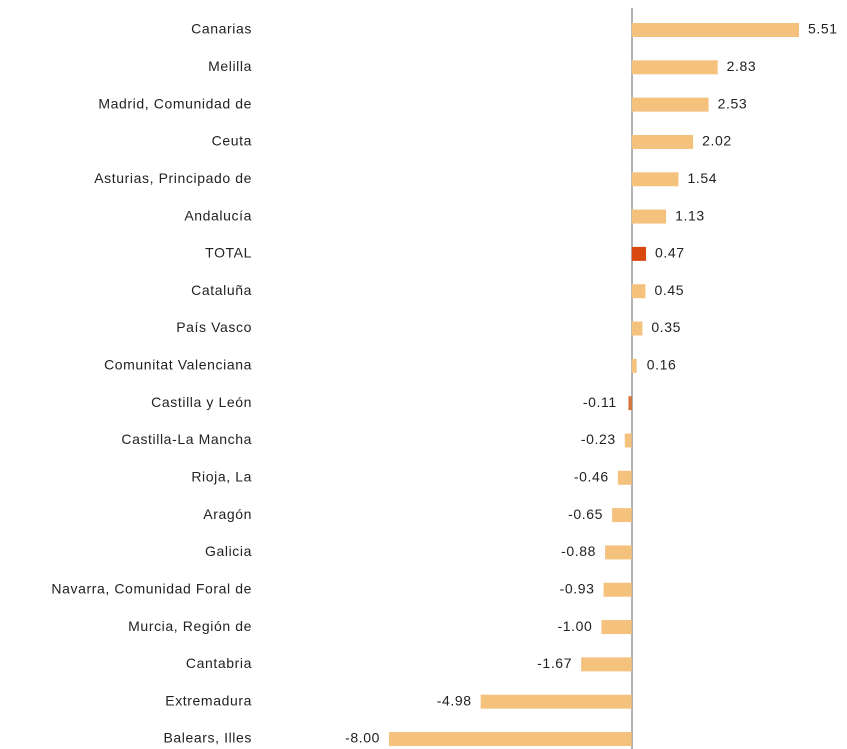 This screenshot has height=749, width=847. What do you see at coordinates (554, 663) in the screenshot?
I see `value-label: -1.67` at bounding box center [554, 663].